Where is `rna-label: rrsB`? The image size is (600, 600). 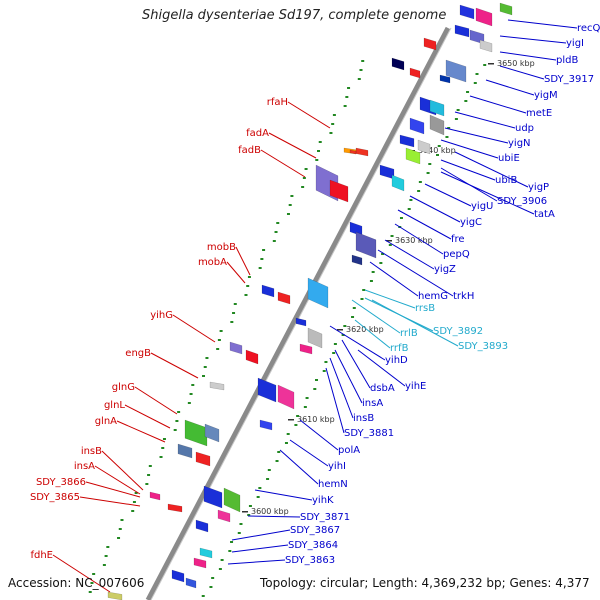 rna-label: rrsB is located at coordinates (425, 308).